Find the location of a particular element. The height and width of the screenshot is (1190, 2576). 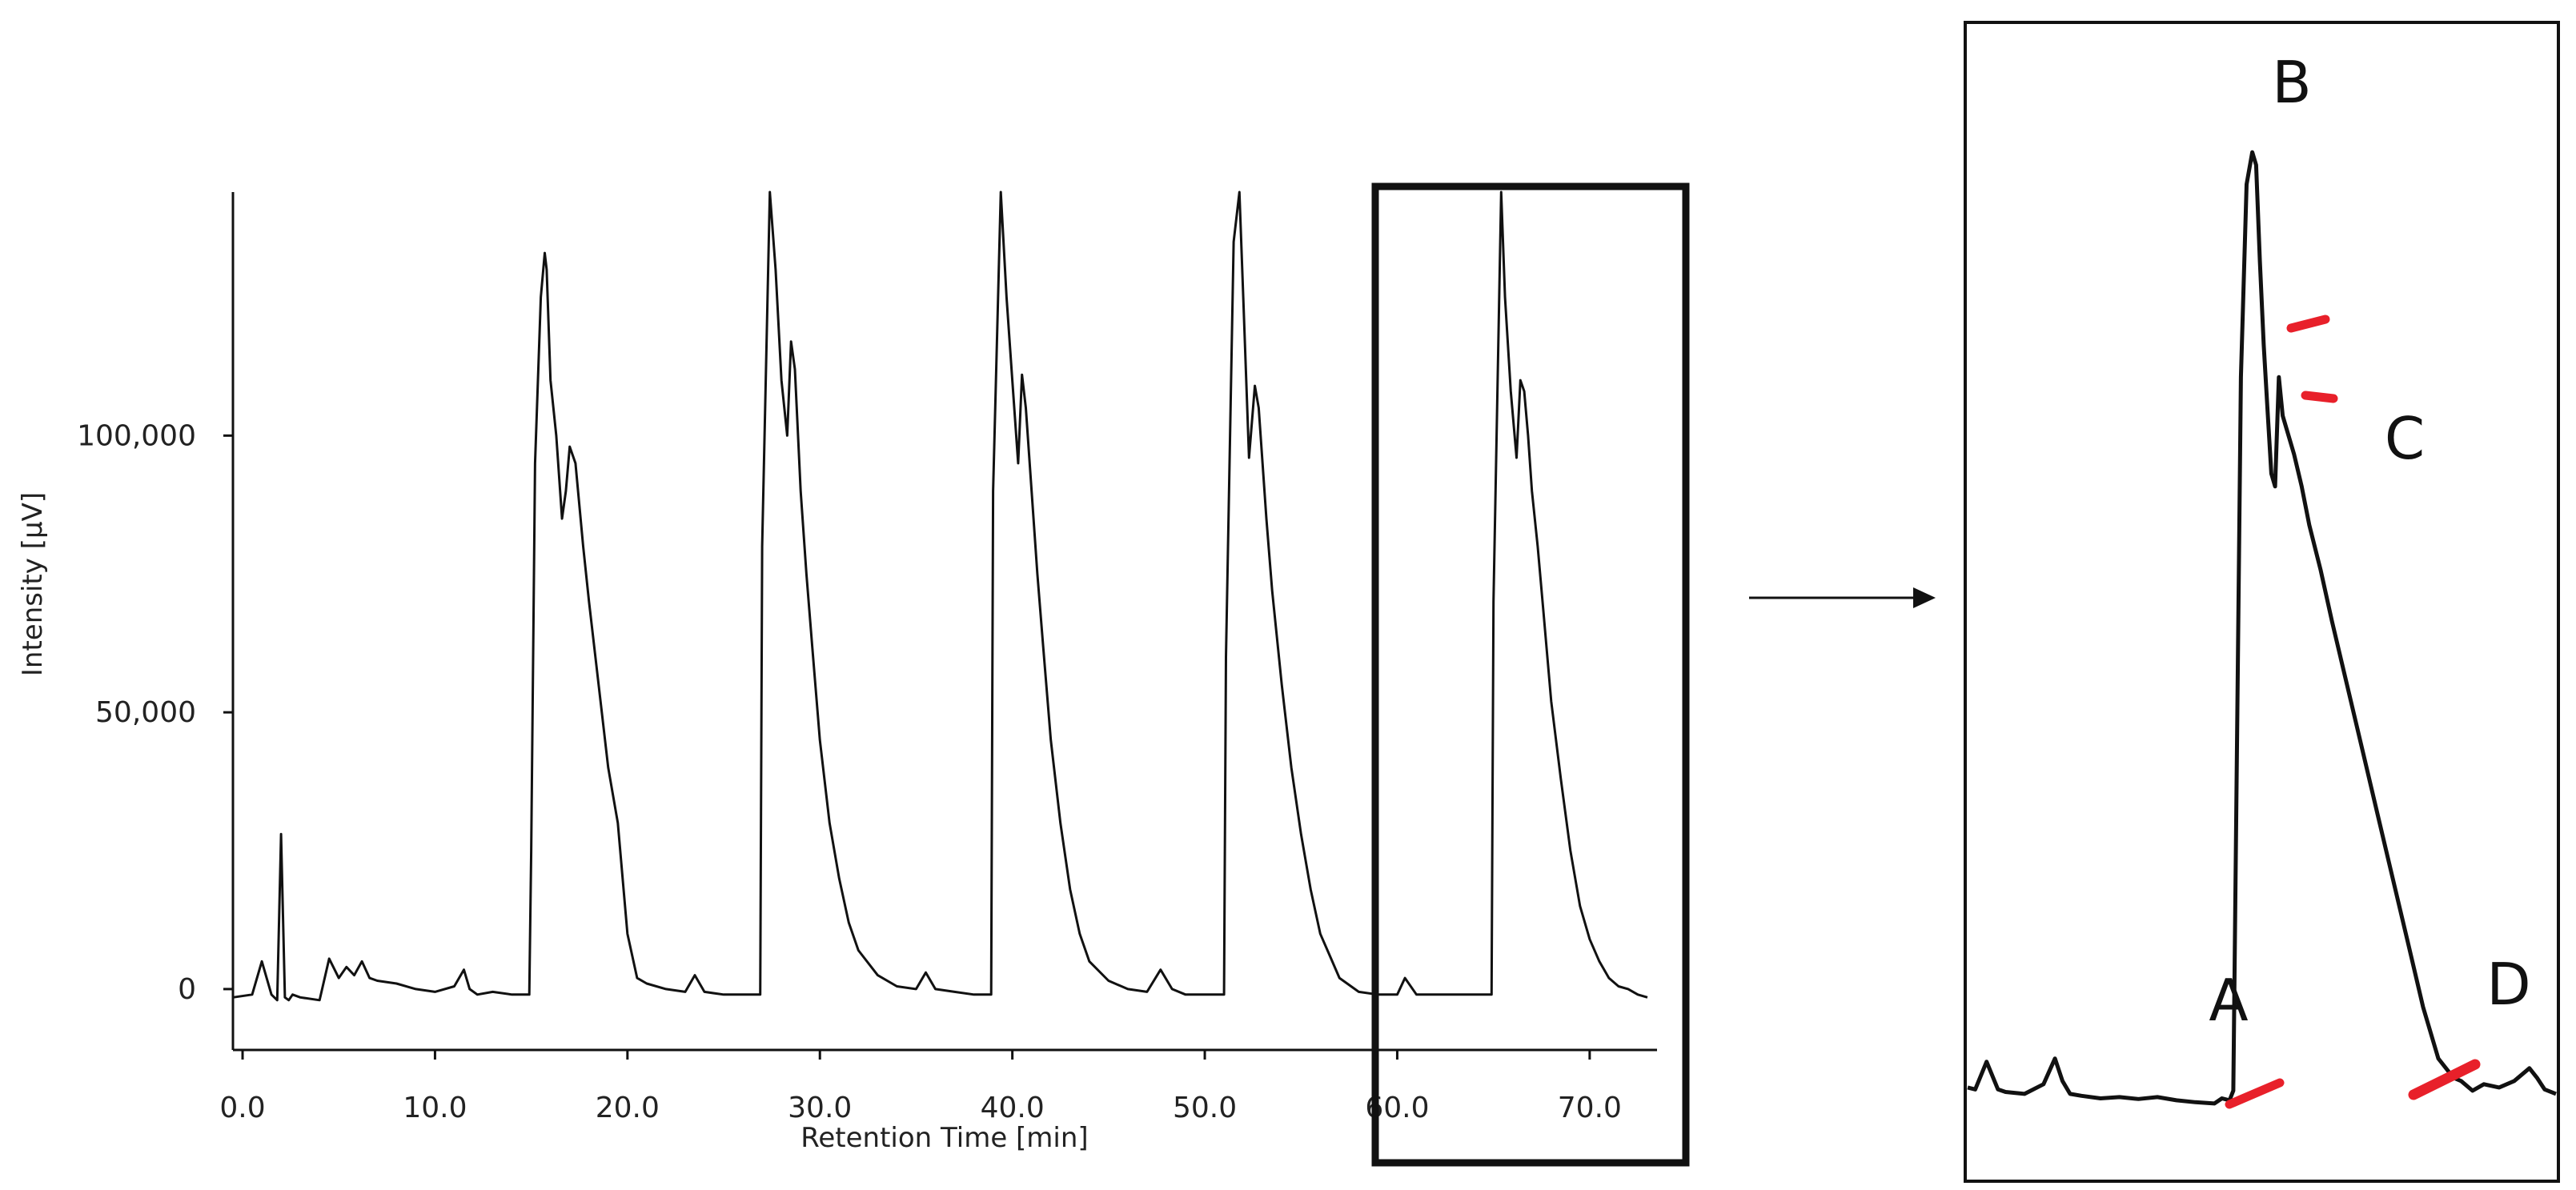

zoom-arrow is located at coordinates (1843, 597).